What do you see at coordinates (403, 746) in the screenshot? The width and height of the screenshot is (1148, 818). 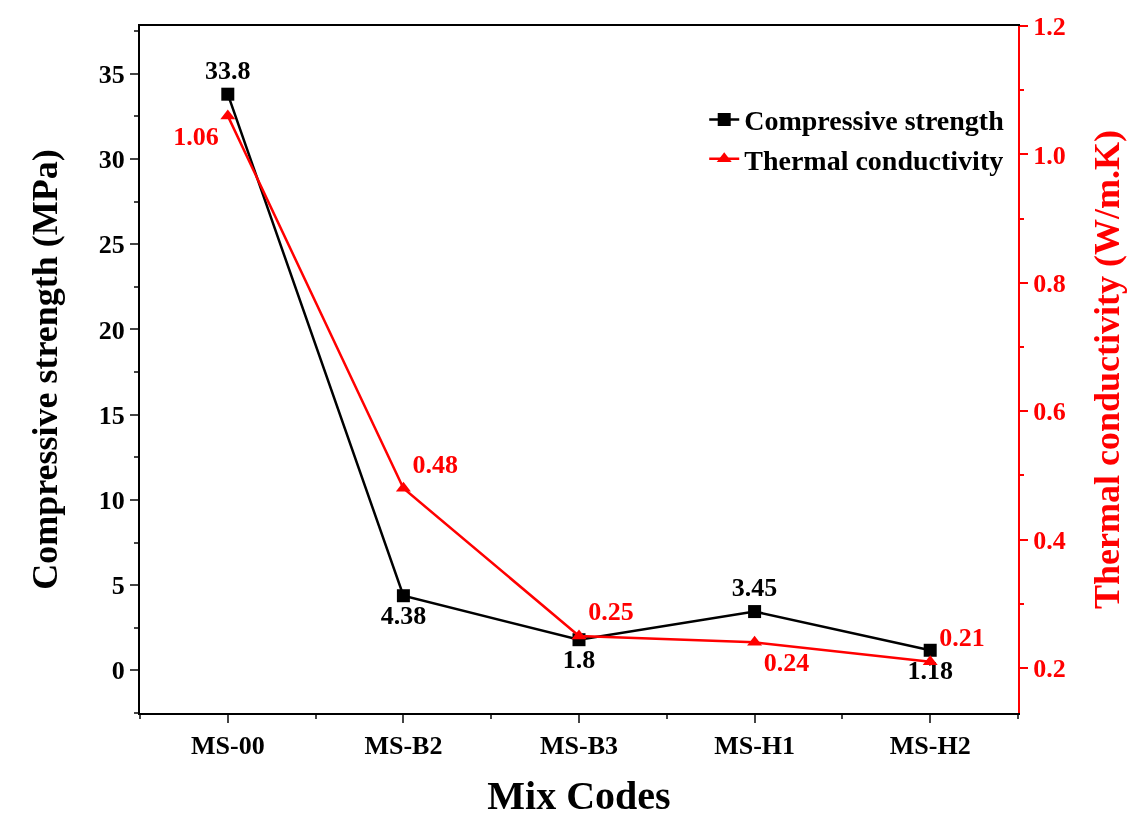 I see `x-tick-label: MS-B2` at bounding box center [403, 746].